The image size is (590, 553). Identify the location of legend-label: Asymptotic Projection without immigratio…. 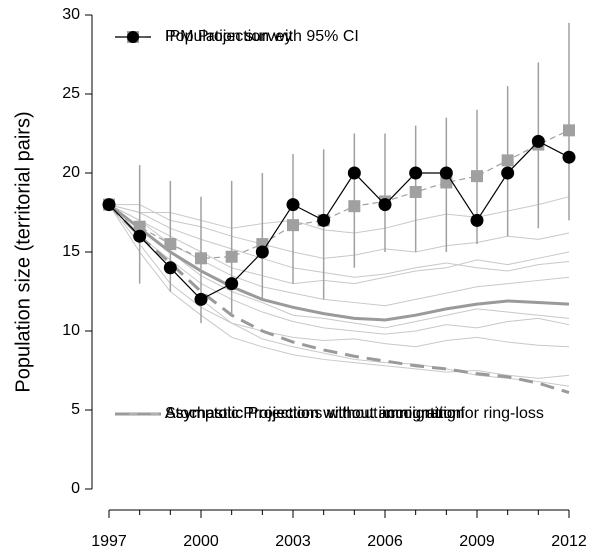
(313, 413).